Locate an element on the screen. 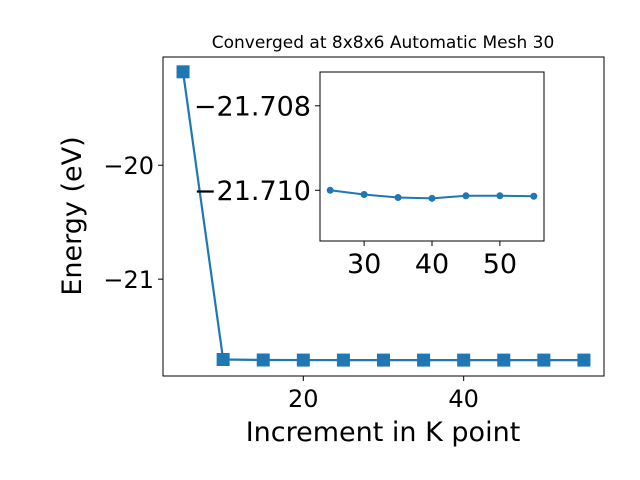 This screenshot has height=480, width=640. chart-title: Converged at 8x8x6 Automatic Mesh 30 is located at coordinates (383, 43).